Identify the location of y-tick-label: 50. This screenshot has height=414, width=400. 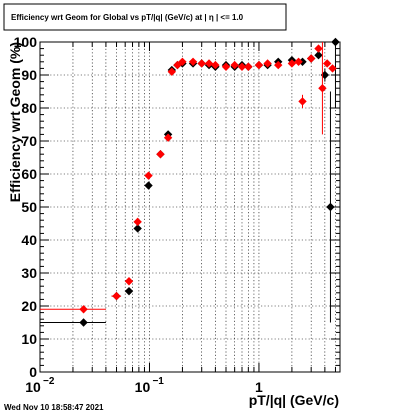
(29, 207).